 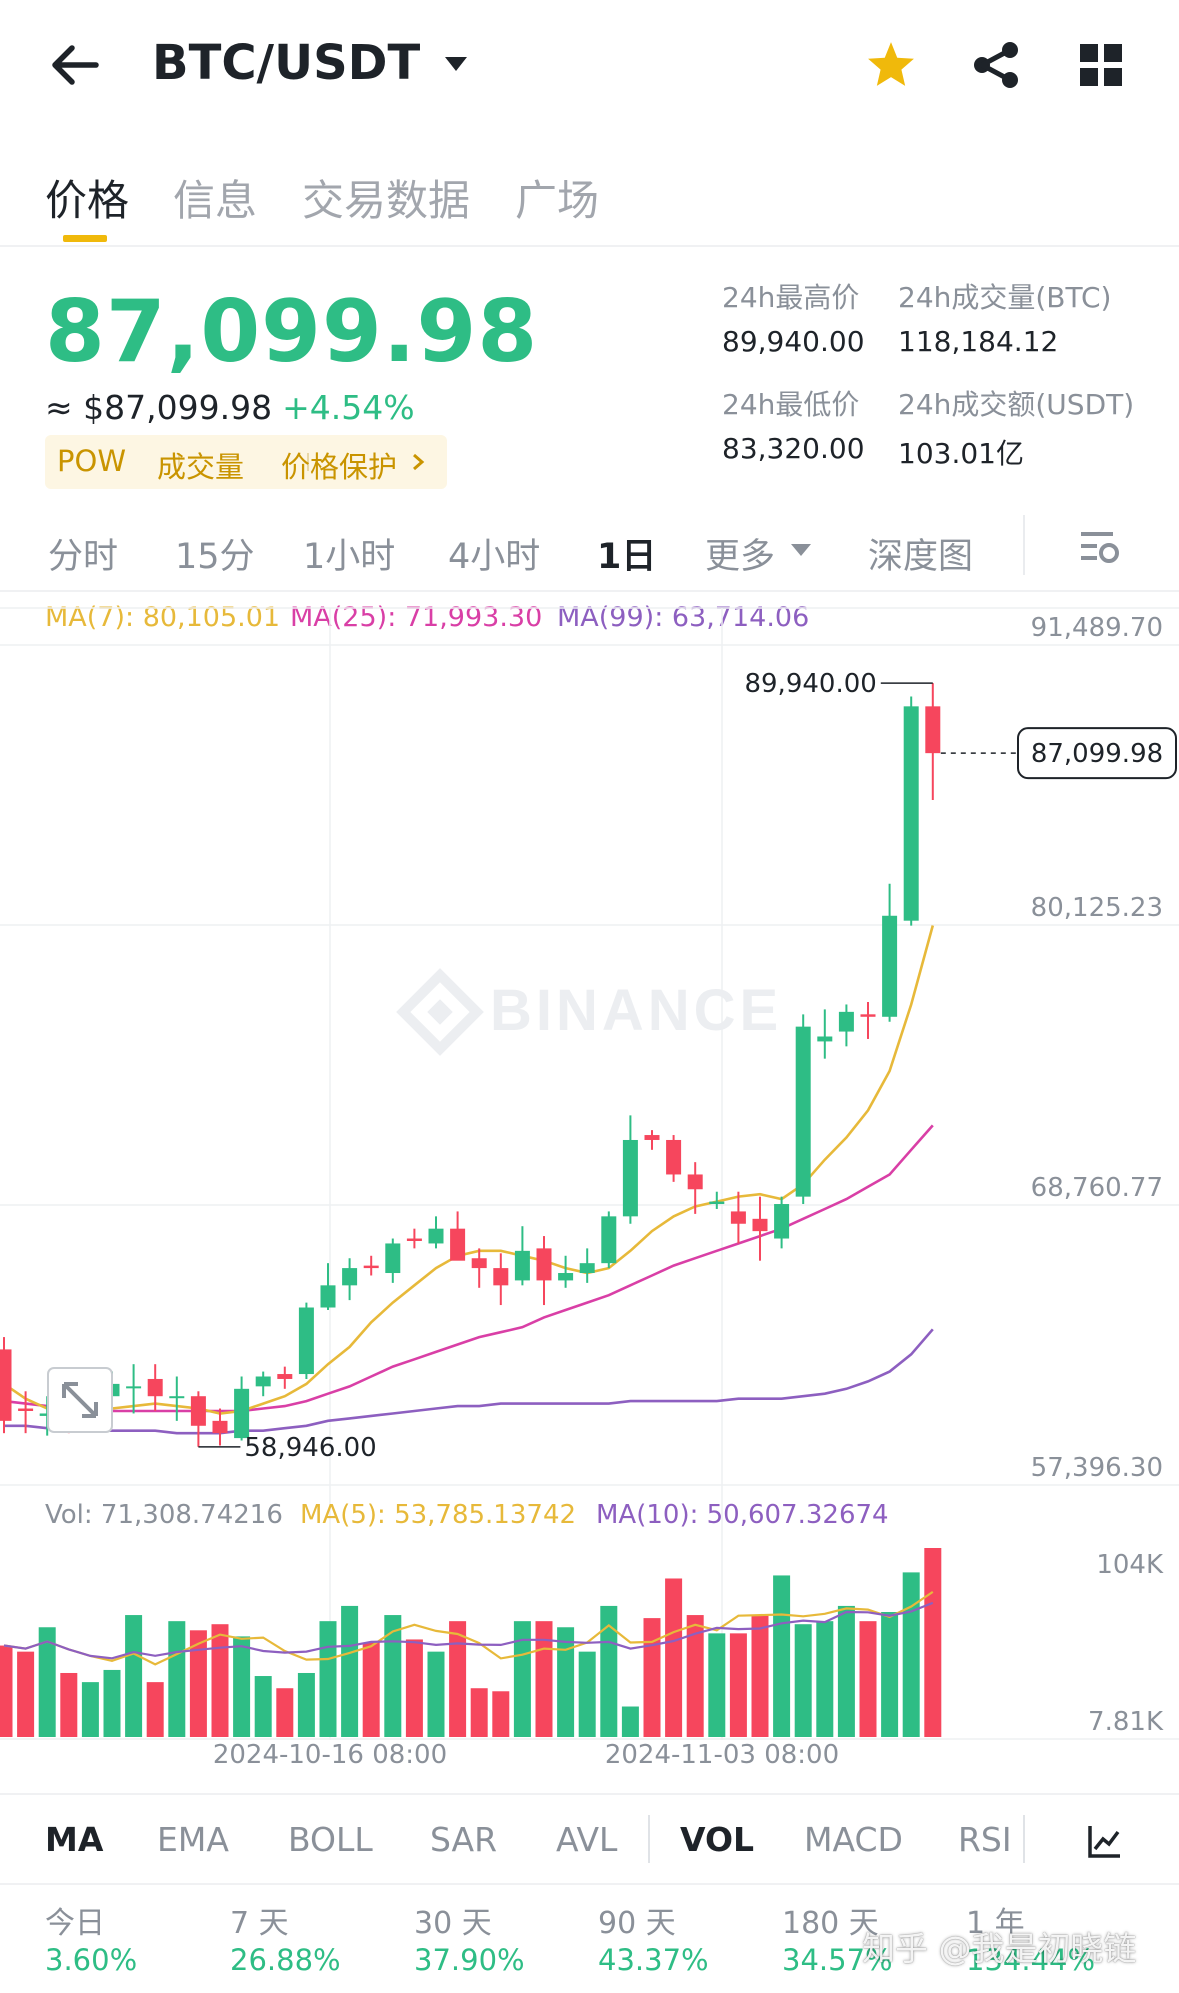 I want to click on volume-panel, so click(x=589, y=1644).